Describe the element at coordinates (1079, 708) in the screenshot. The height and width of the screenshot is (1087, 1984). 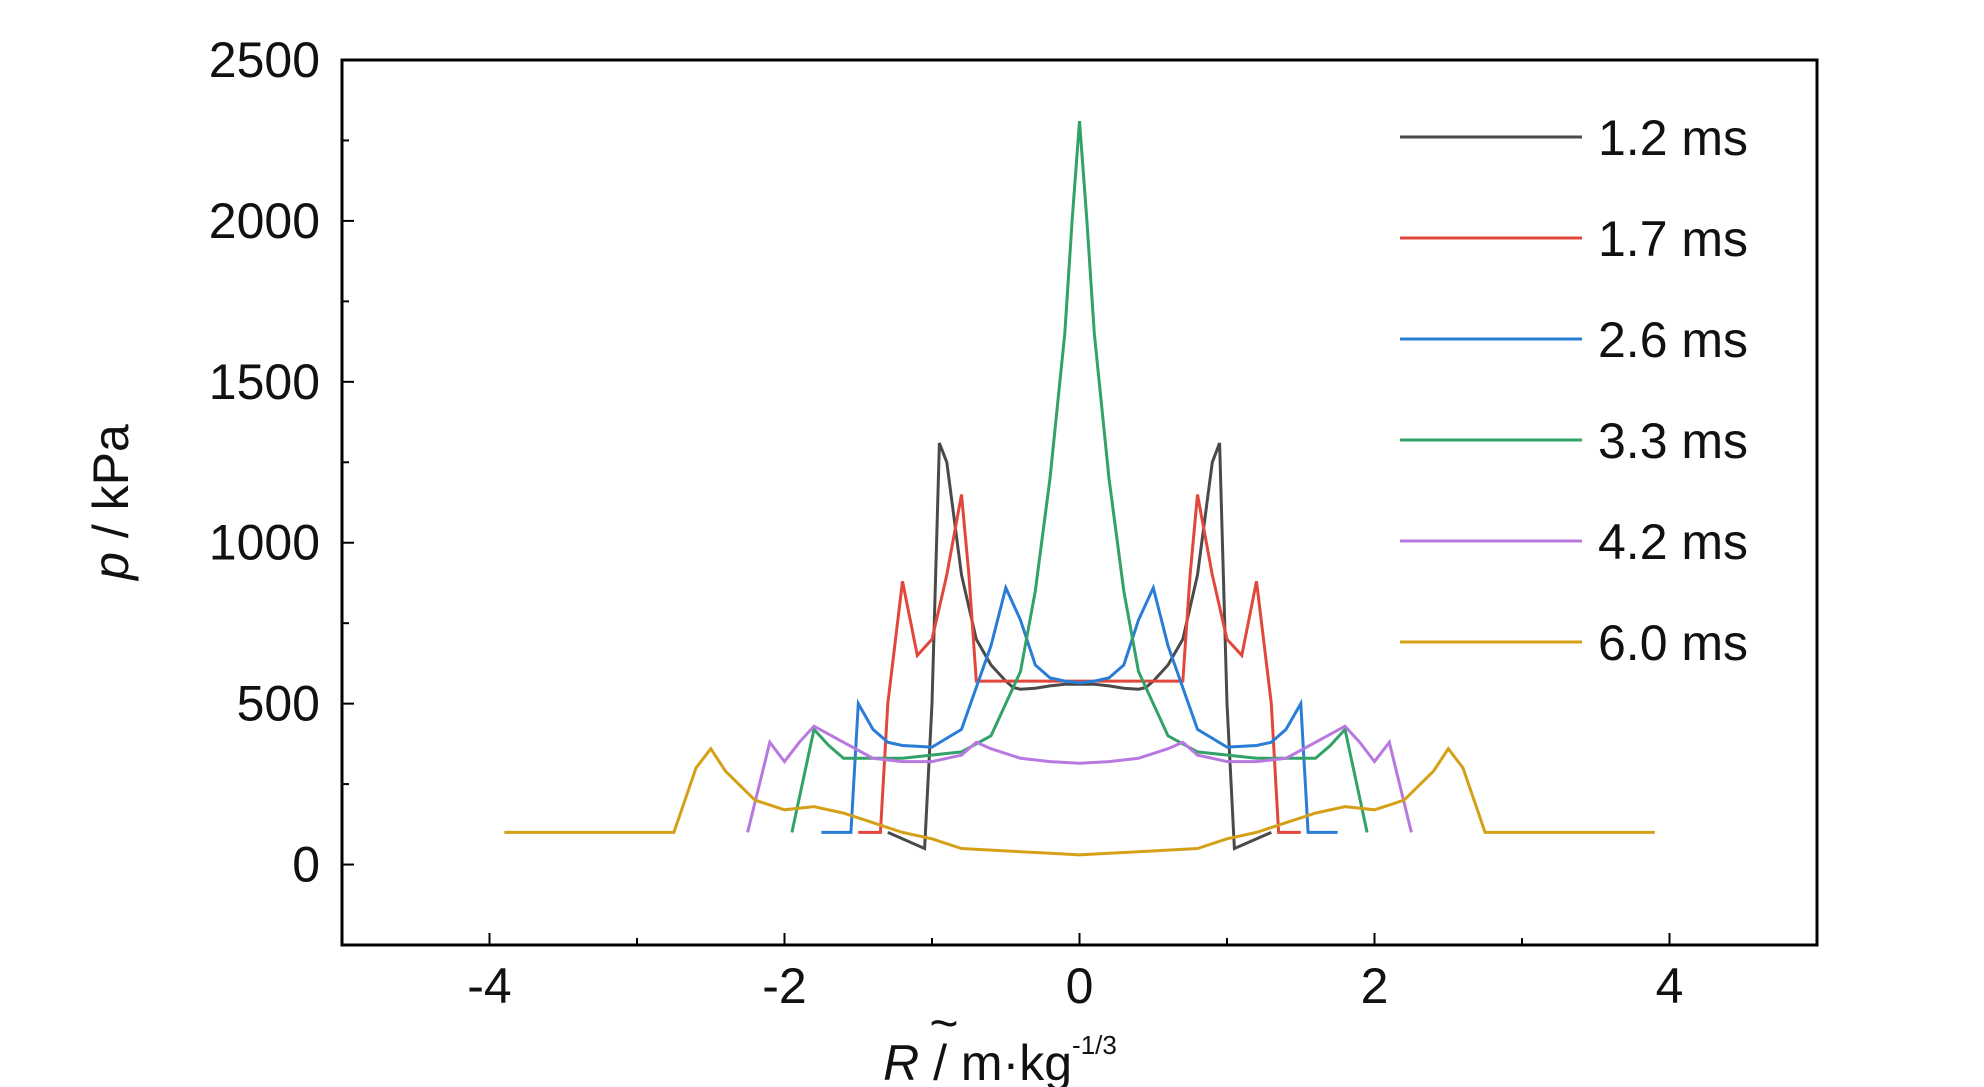
I see `series-line-2-6-ms` at that location.